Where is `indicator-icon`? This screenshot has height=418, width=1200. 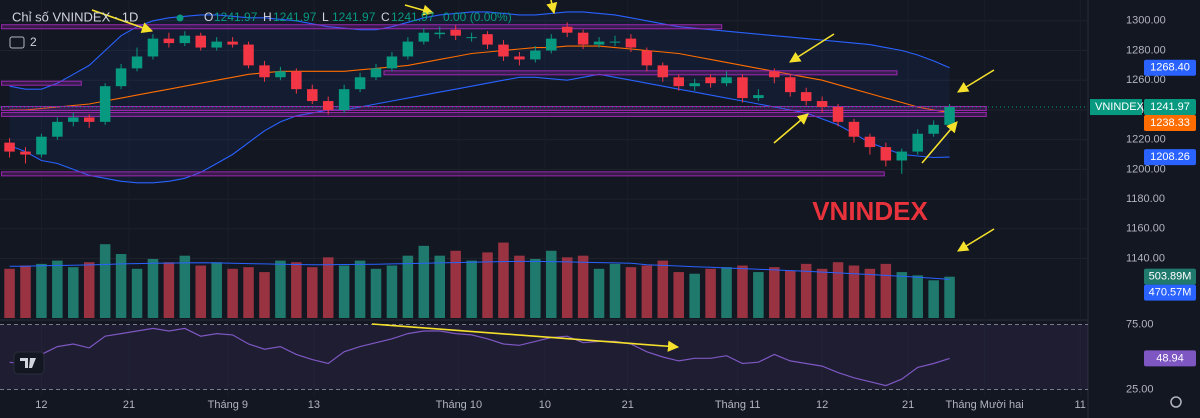 indicator-icon is located at coordinates (17, 42).